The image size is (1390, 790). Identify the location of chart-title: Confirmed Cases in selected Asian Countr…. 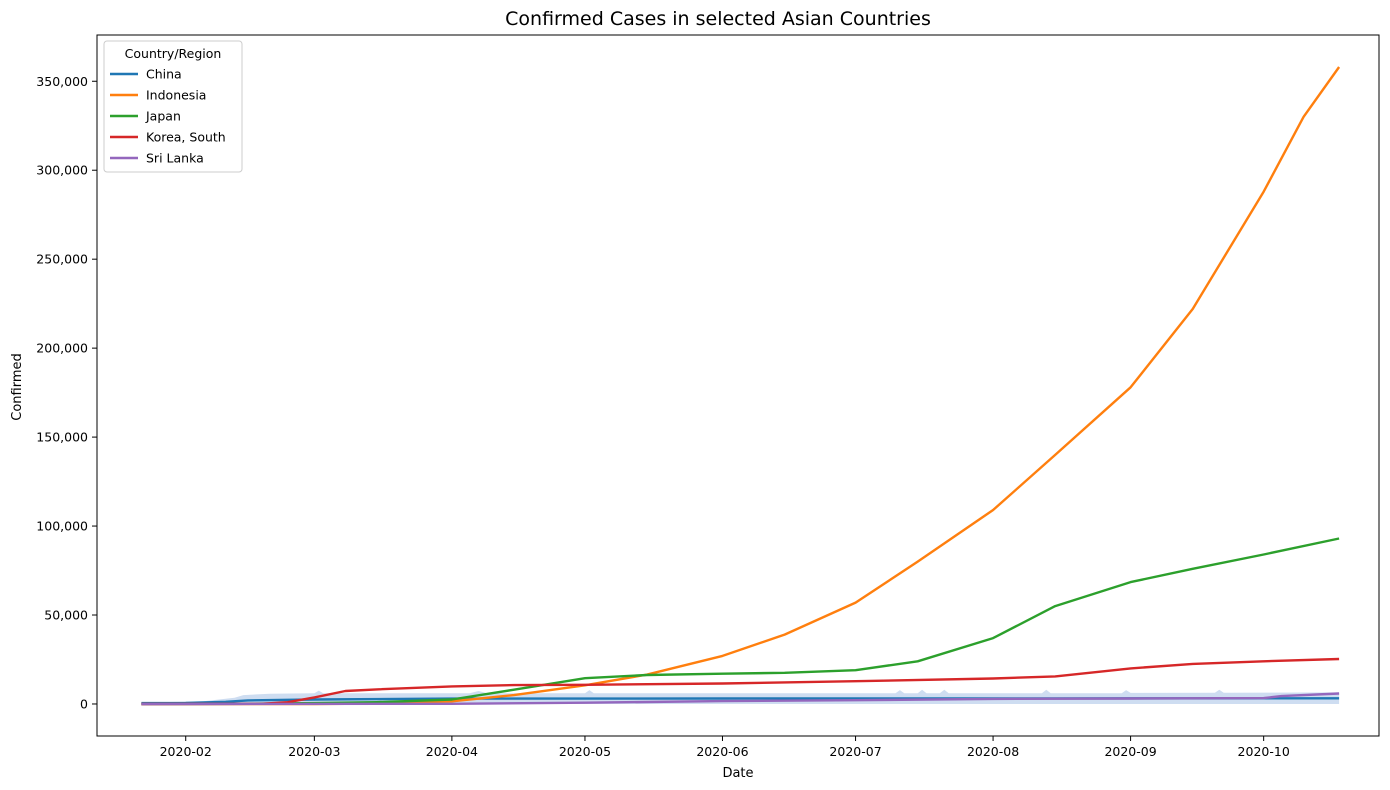
(718, 19).